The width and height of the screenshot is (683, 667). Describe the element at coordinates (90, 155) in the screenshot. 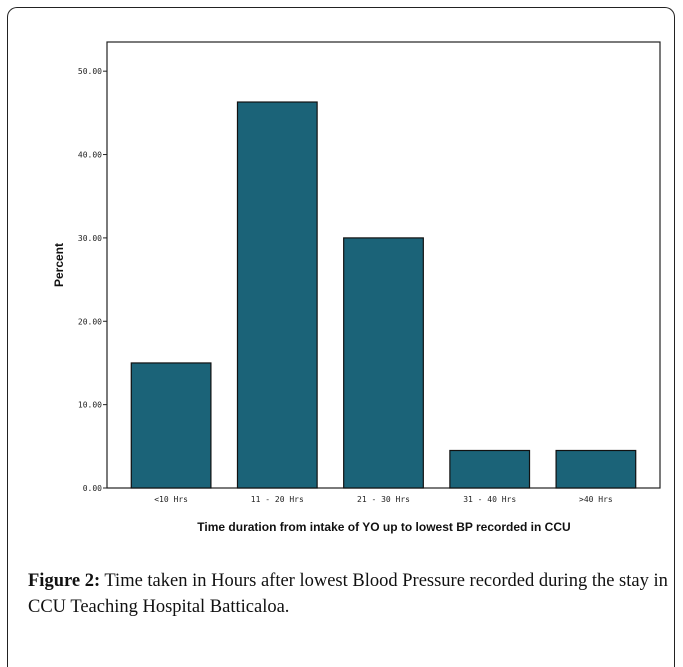

I see `y-tick-label: 40.00` at that location.